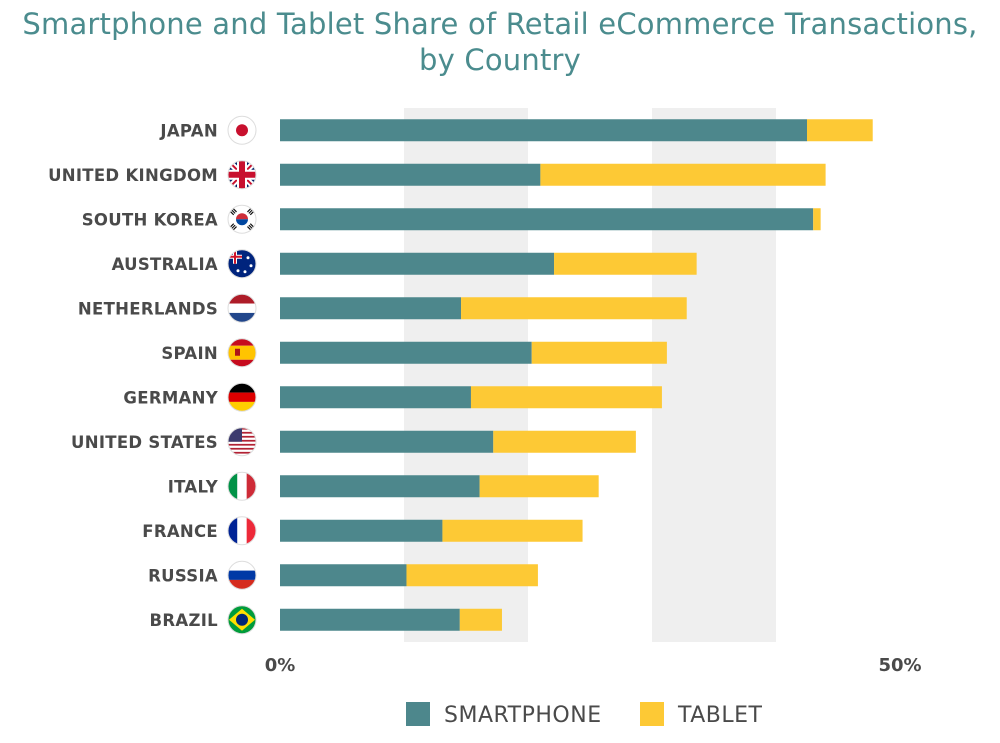 The width and height of the screenshot is (1000, 743). I want to click on bar-tablet-japan, so click(840, 130).